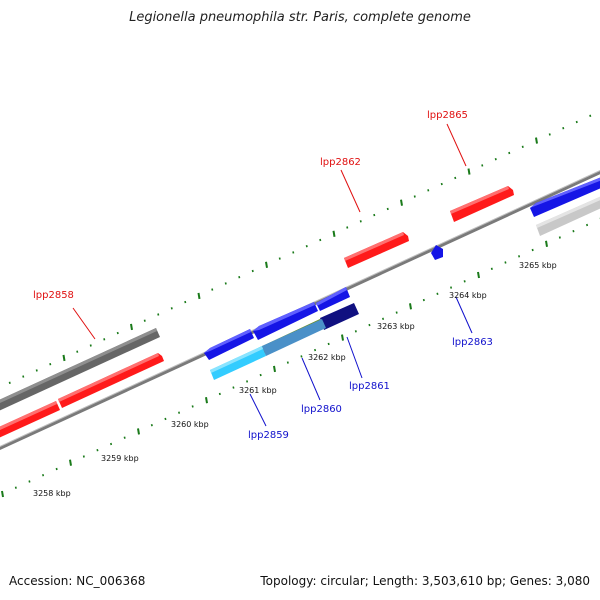 The height and width of the screenshot is (600, 600). Describe the element at coordinates (472, 342) in the screenshot. I see `gene-label-lpp2863: lpp2863` at that location.